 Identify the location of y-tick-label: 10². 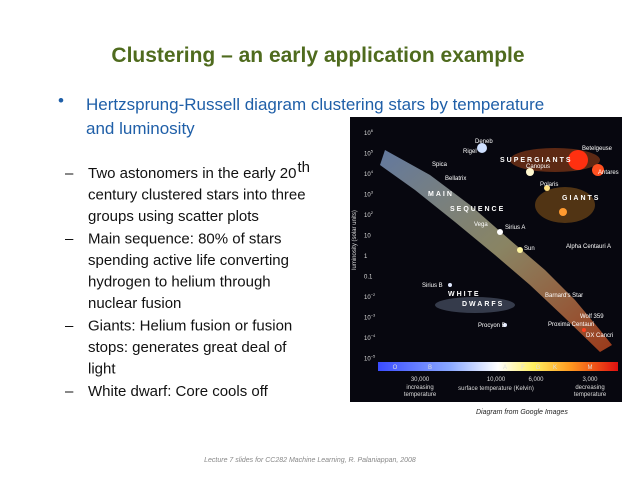
(369, 214).